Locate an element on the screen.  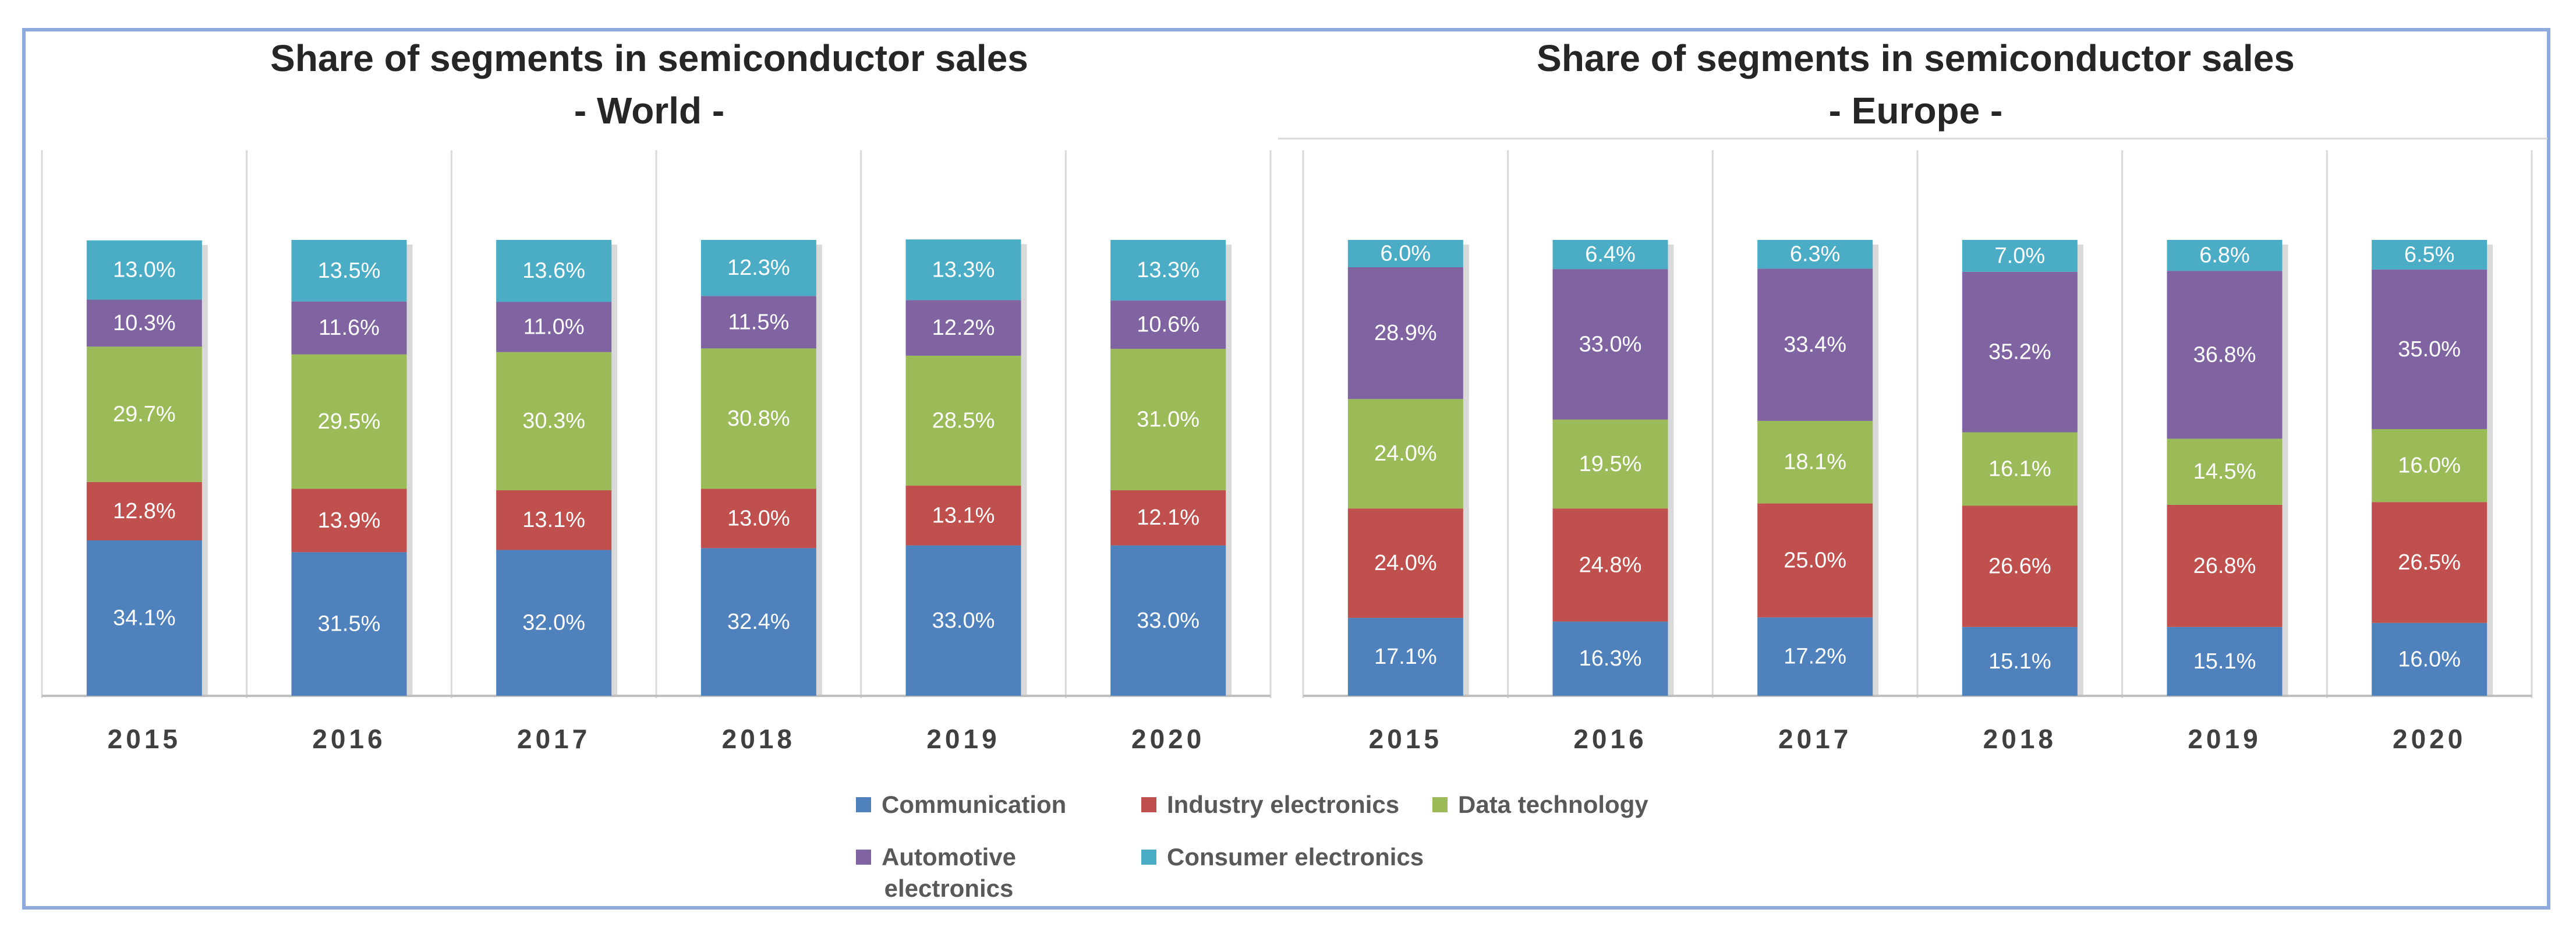
europe-data-label-communication-2019: 15.1% is located at coordinates (2224, 661).